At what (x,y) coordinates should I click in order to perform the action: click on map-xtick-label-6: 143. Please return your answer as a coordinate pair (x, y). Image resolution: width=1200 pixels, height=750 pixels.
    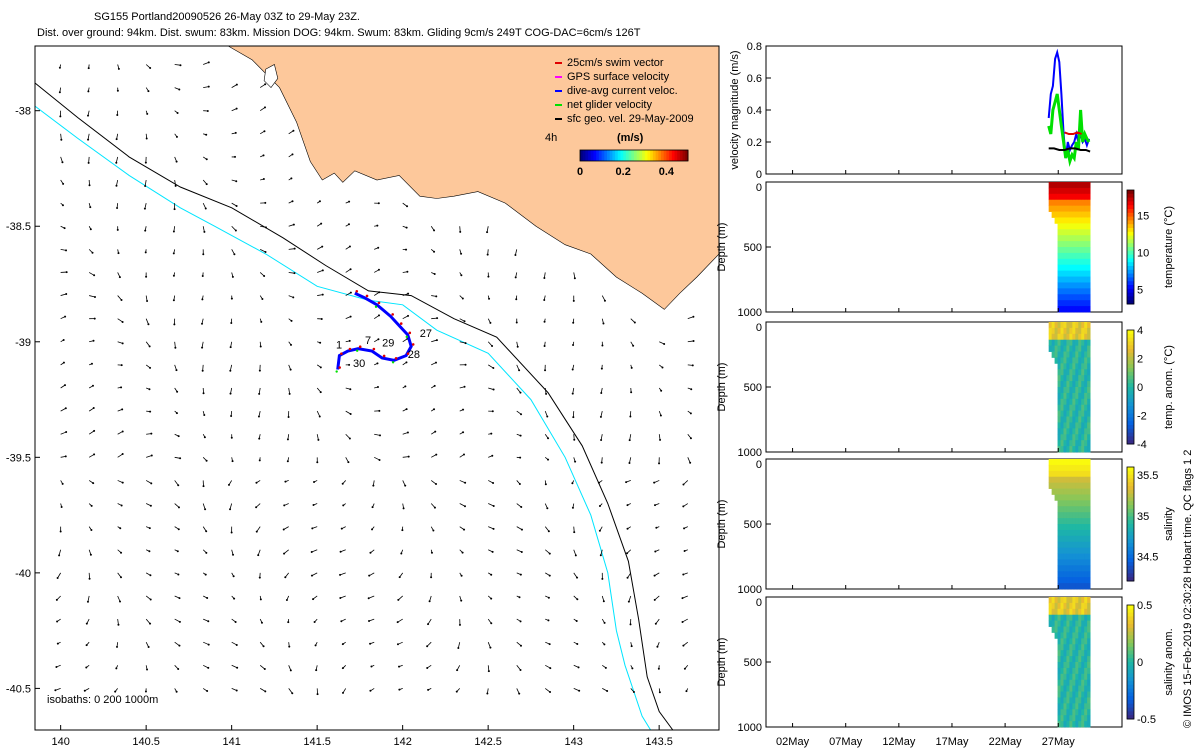
    Looking at the image, I should click on (573, 742).